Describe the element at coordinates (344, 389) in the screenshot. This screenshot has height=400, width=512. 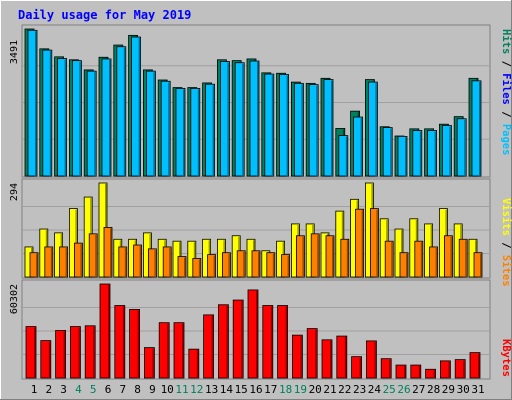
I see `x-tick-label-day-22: 22` at that location.